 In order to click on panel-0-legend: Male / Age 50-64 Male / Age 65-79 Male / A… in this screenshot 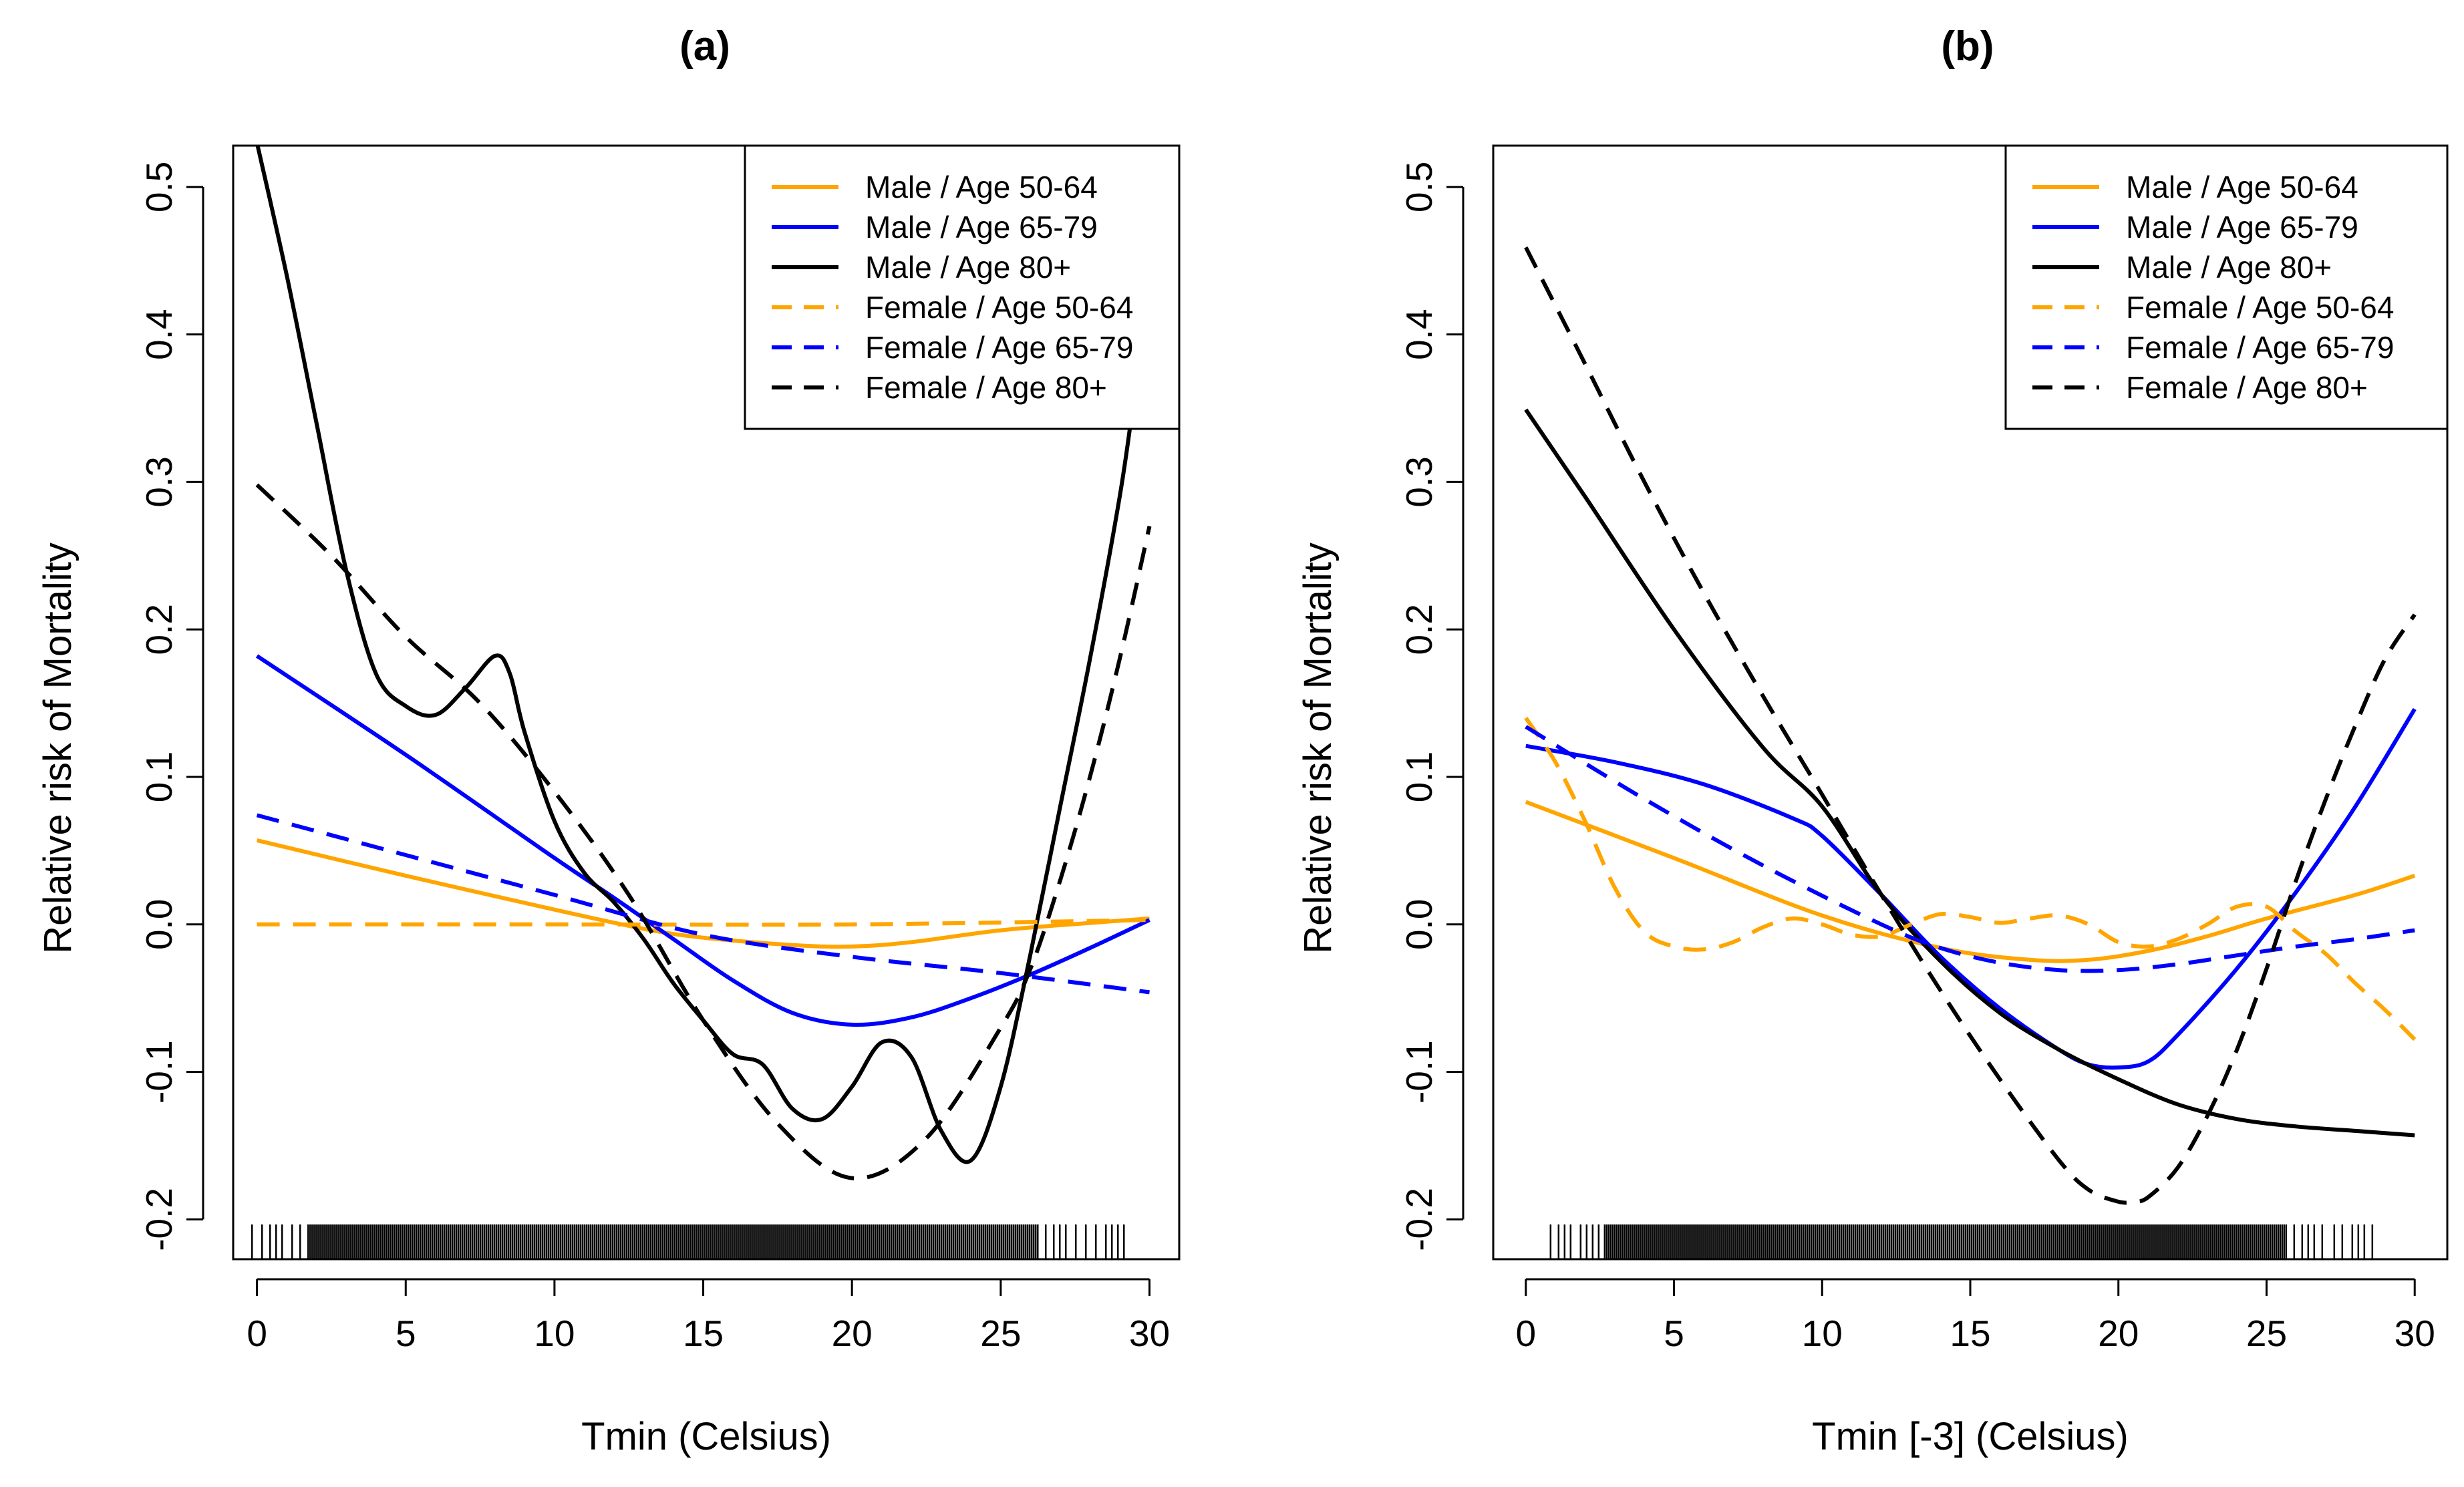, I will do `click(962, 287)`.